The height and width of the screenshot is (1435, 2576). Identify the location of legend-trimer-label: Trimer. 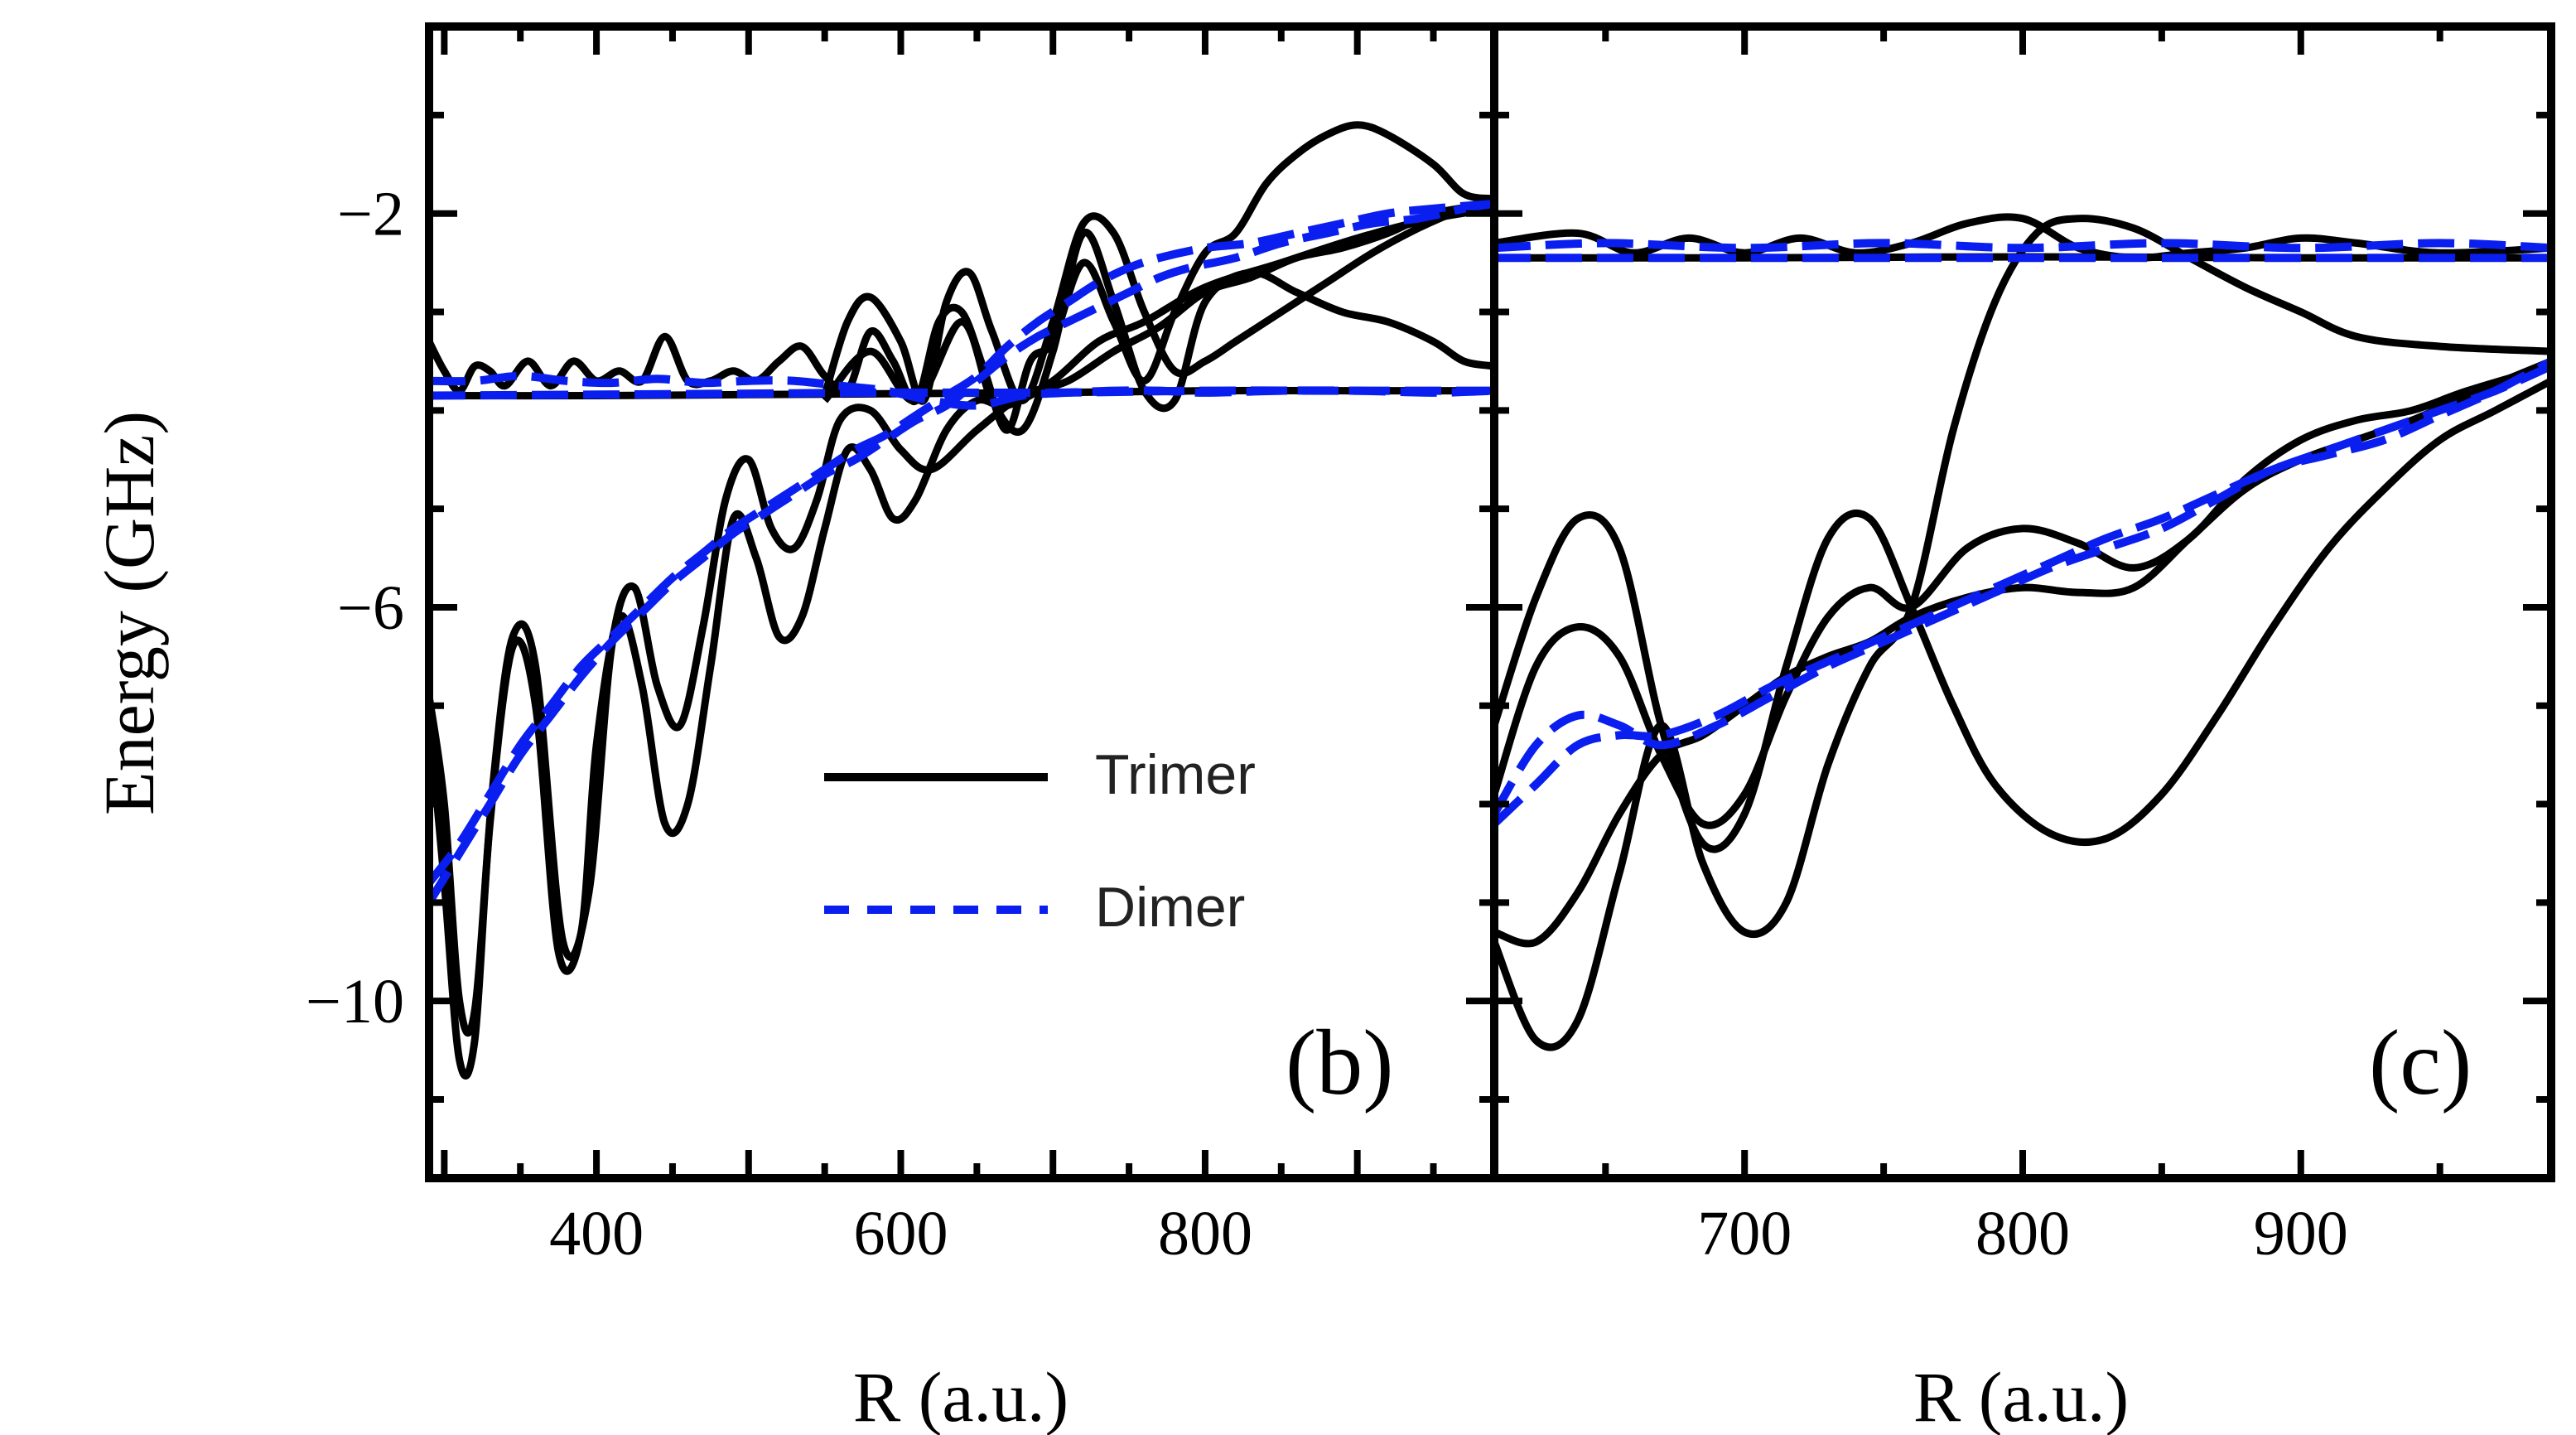
(1175, 774).